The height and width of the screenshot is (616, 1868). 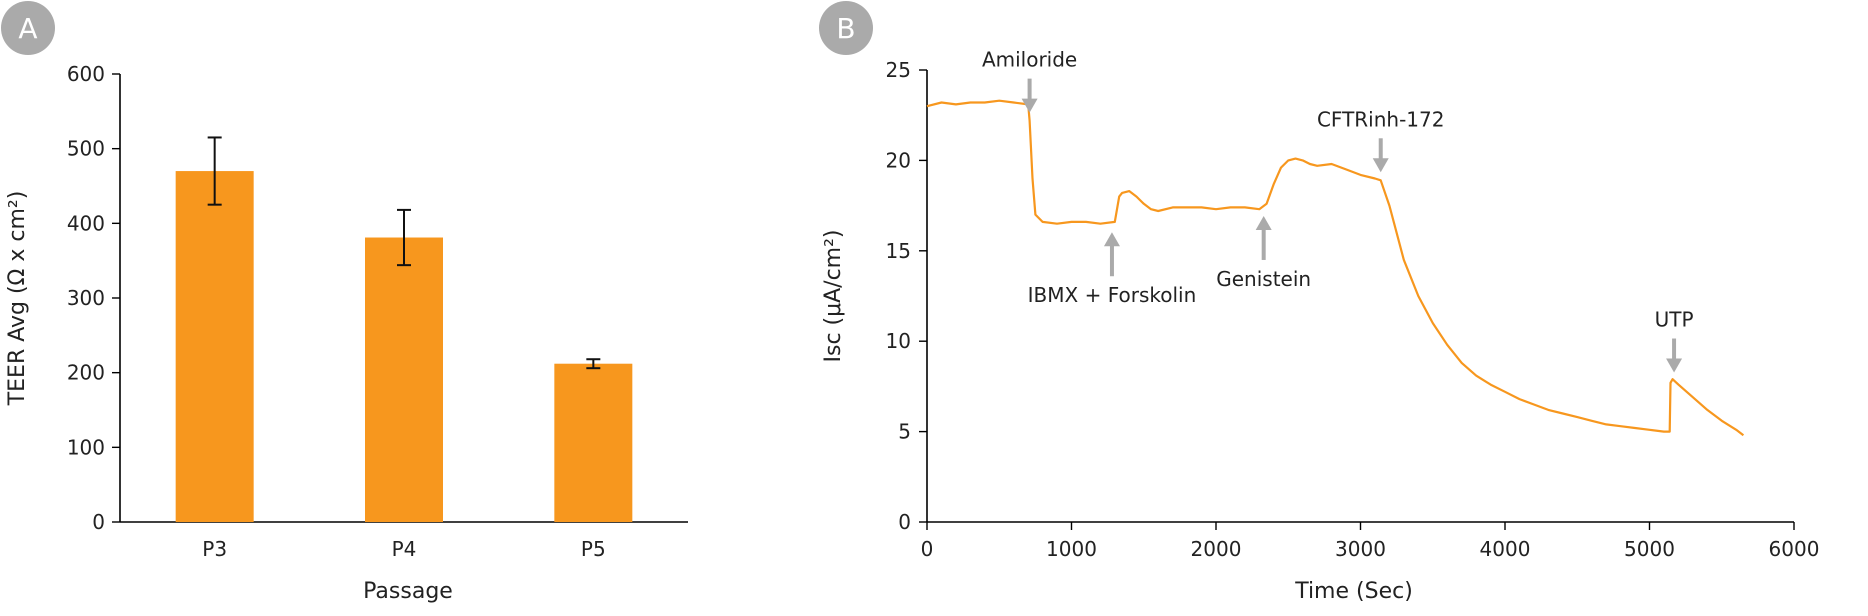 I want to click on panel-a-badge-circle, so click(x=28, y=28).